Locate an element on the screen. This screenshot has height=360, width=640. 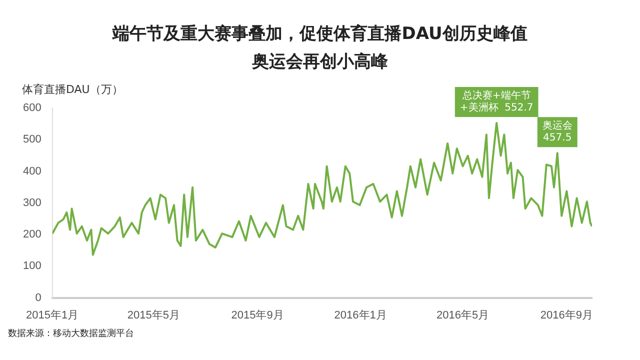
x-tick-label: 2015年1月 is located at coordinates (52, 315).